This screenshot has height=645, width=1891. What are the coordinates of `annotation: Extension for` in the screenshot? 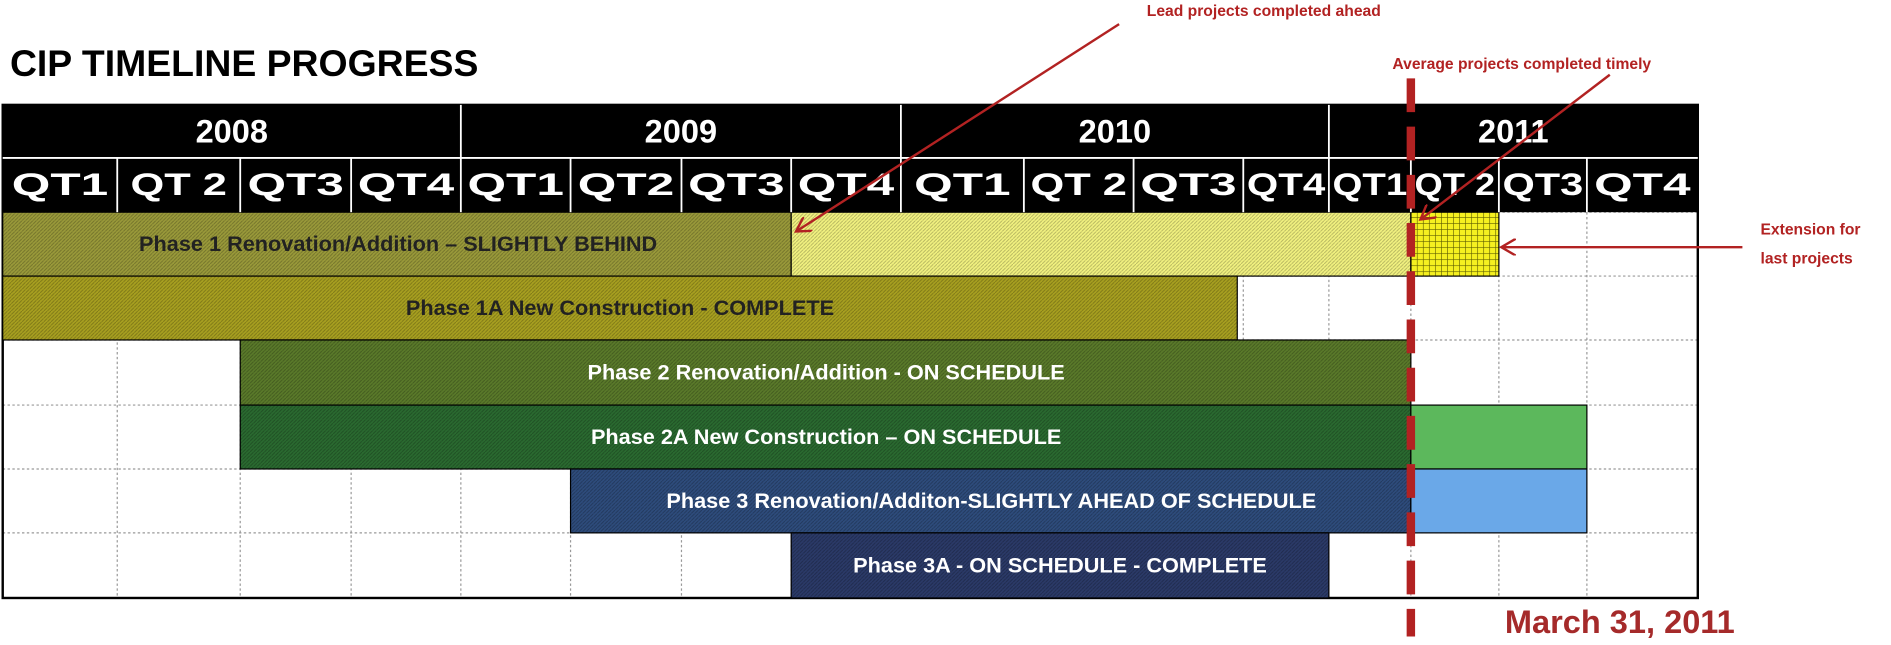 It's located at (1810, 229).